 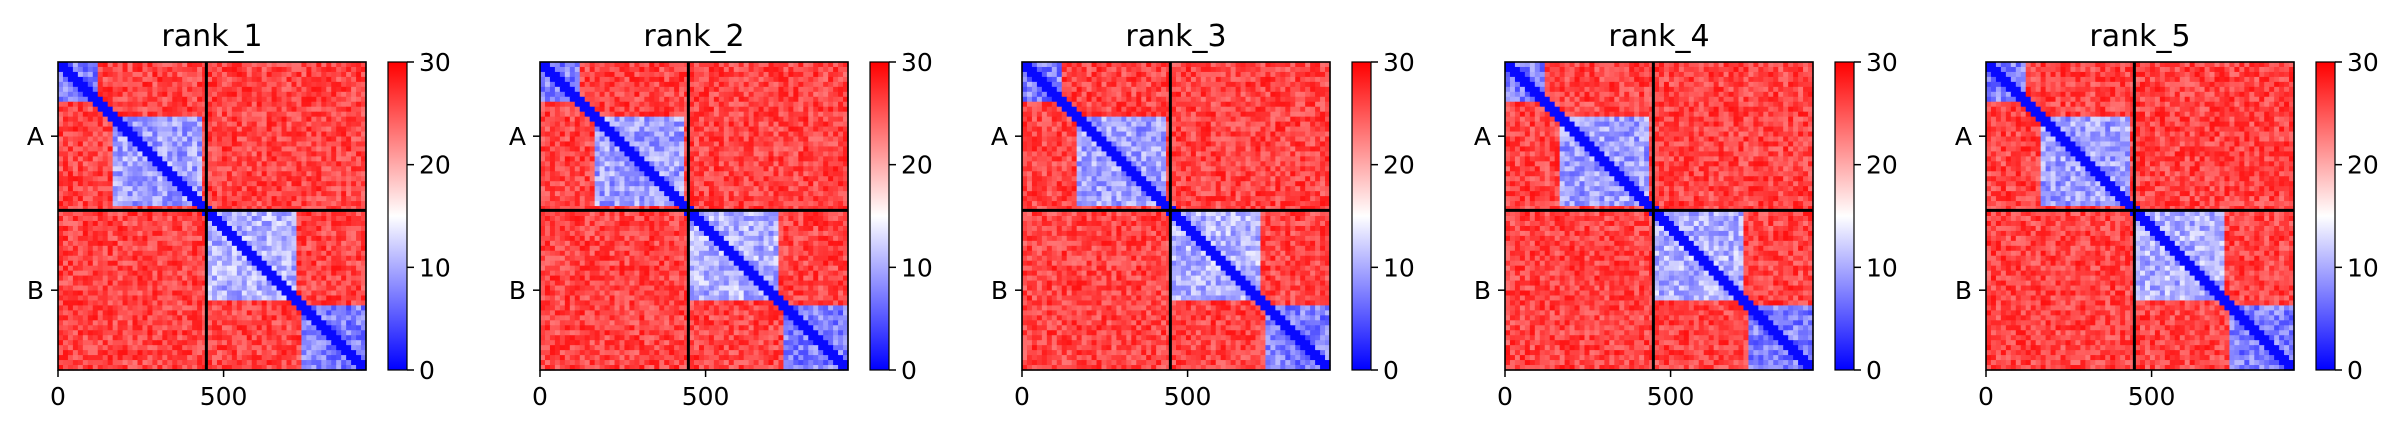 What do you see at coordinates (105, 219) in the screenshot?
I see `heatmap-cell-1931` at bounding box center [105, 219].